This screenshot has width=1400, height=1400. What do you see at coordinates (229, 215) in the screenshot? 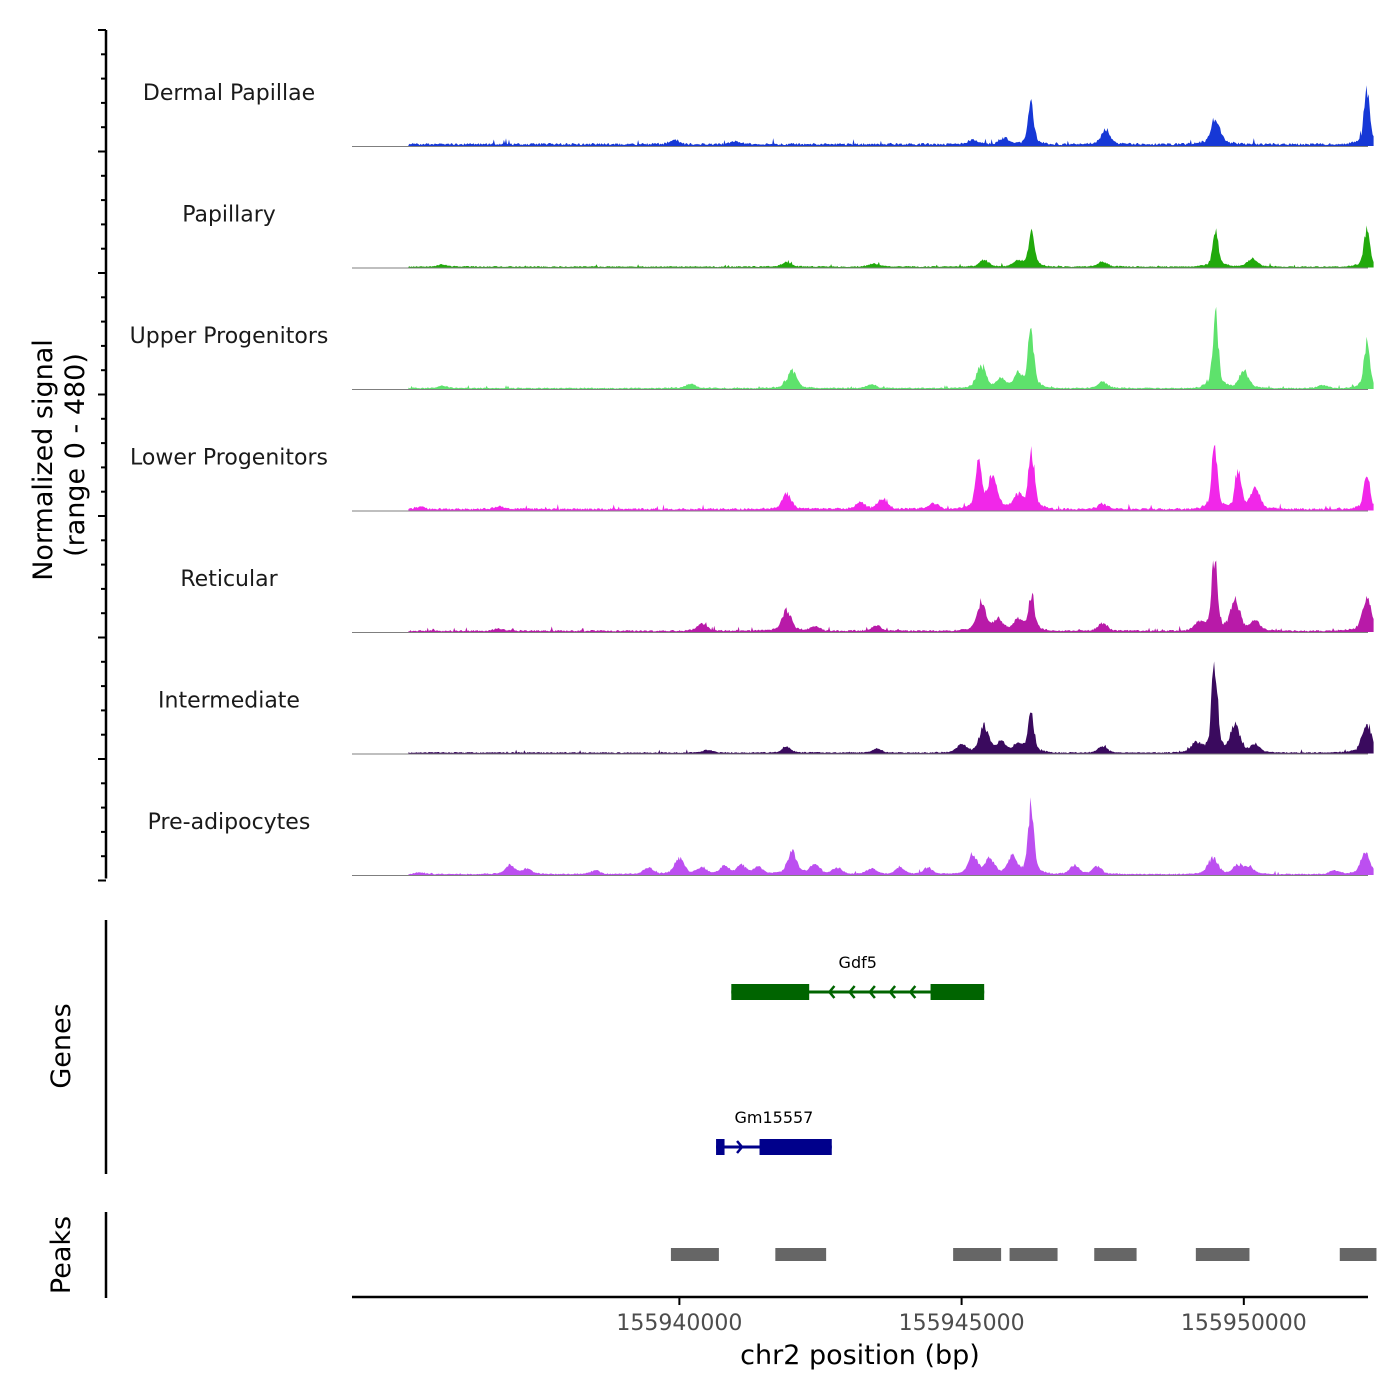
I see `track-label-1: Papillary` at bounding box center [229, 215].